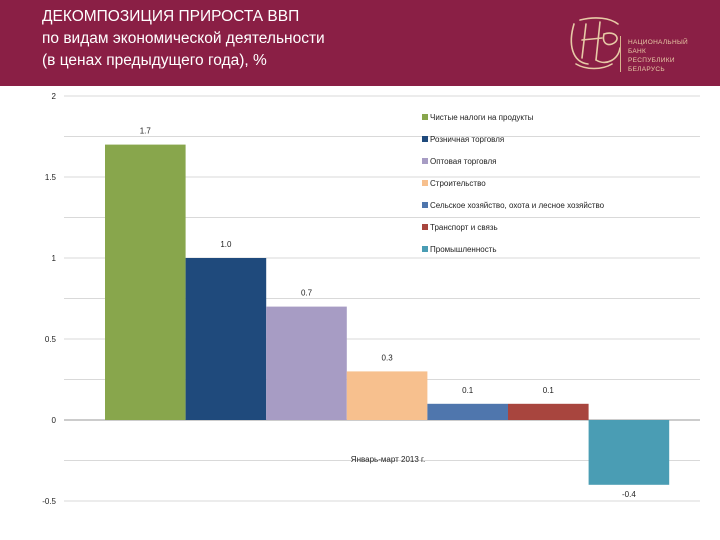 Image resolution: width=720 pixels, height=540 pixels. What do you see at coordinates (458, 183) in the screenshot?
I see `legend-entry: Строительство` at bounding box center [458, 183].